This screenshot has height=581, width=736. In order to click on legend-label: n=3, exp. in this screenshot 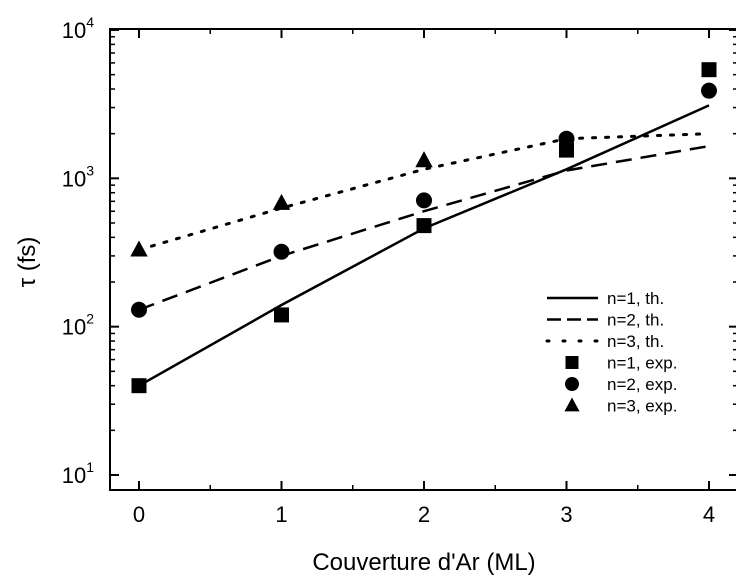, I will do `click(642, 406)`.